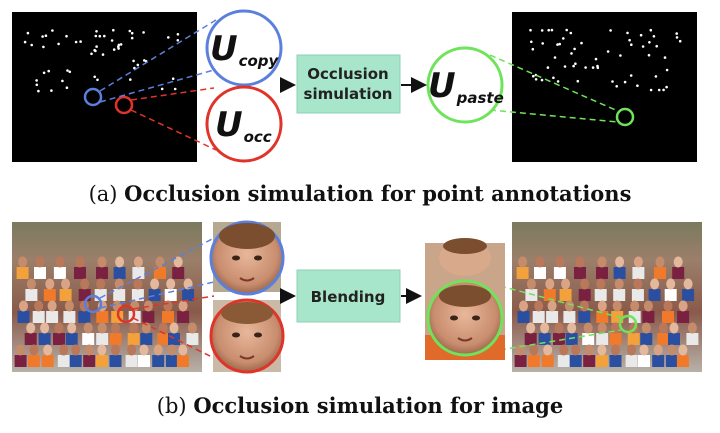 Image resolution: width=720 pixels, height=433 pixels. I want to click on crowd-runners-right, so click(606, 311).